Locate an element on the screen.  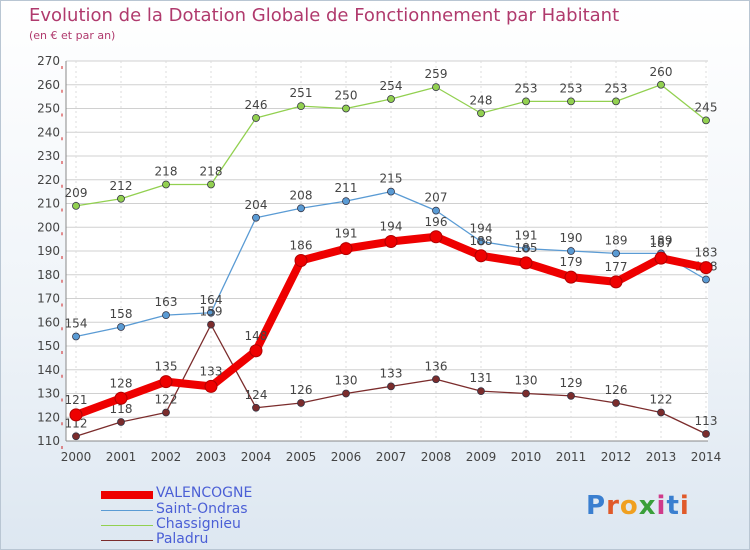
data-label-chassignieu: 218 is located at coordinates (211, 172).